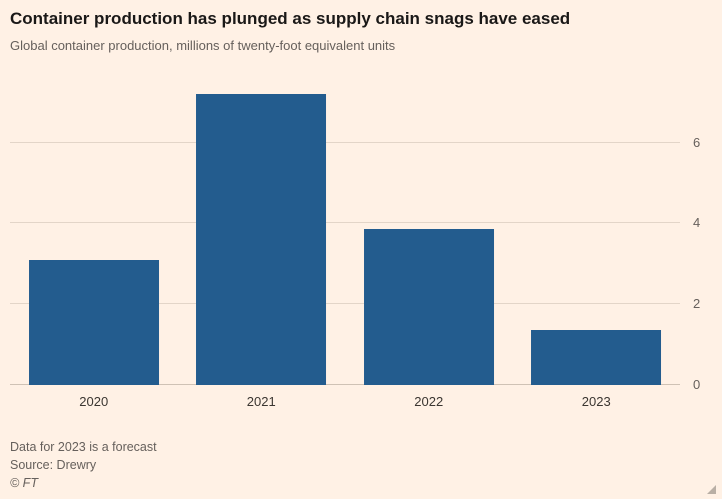  I want to click on footnote: Data for 2023 is a forecast, so click(83, 447).